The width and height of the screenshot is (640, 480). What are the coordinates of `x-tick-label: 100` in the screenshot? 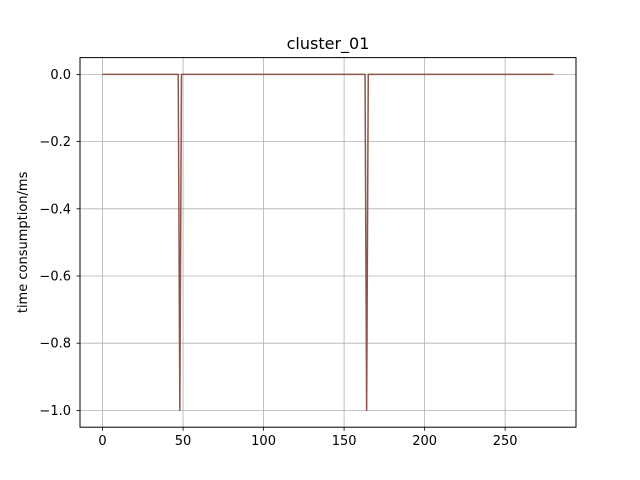 It's located at (263, 441).